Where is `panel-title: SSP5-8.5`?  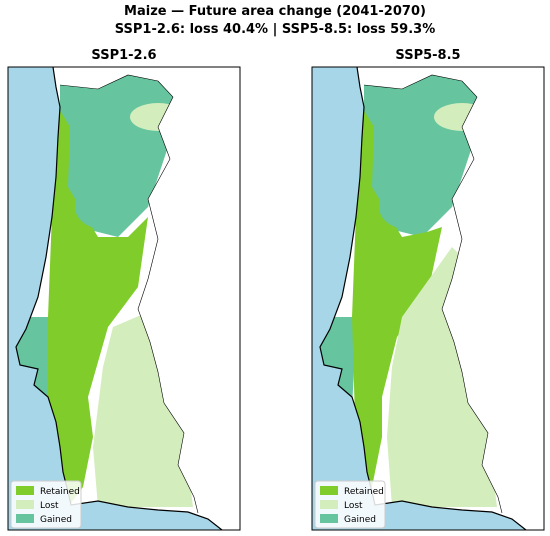
panel-title: SSP5-8.5 is located at coordinates (427, 55).